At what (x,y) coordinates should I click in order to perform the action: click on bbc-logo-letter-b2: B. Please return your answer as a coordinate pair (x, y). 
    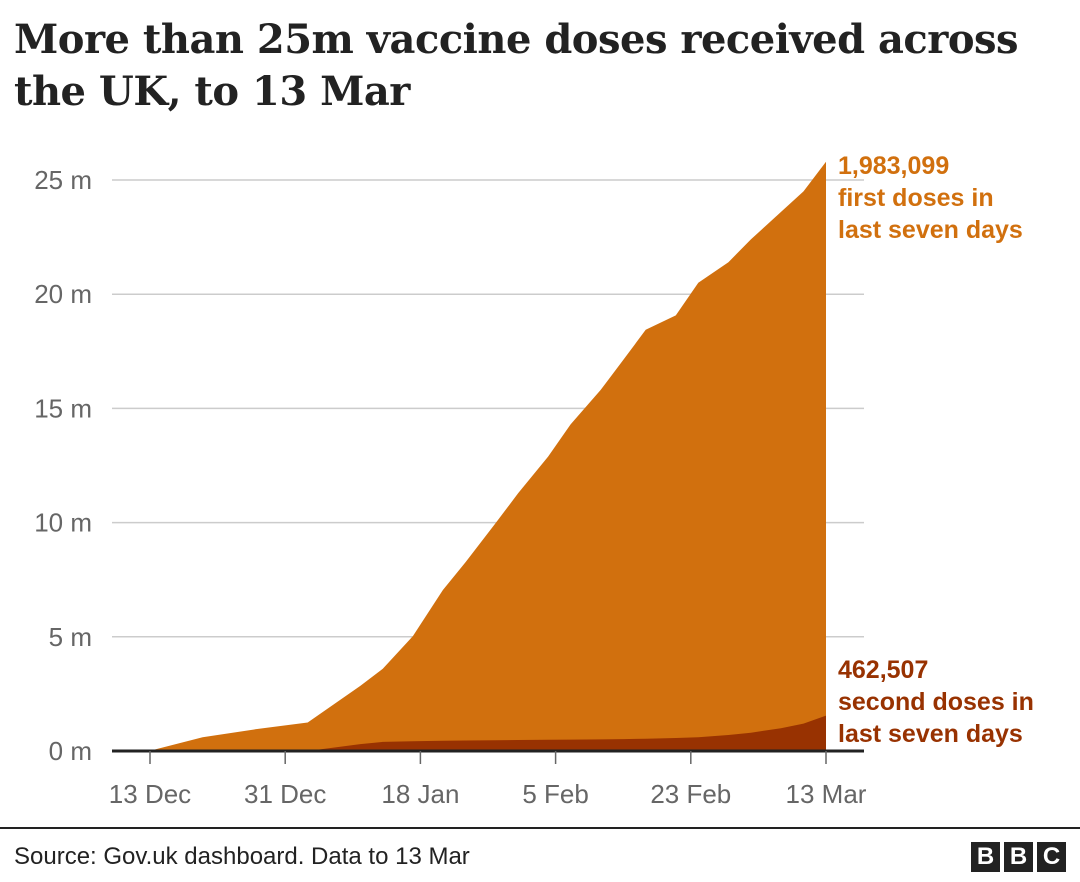
    Looking at the image, I should click on (1018, 857).